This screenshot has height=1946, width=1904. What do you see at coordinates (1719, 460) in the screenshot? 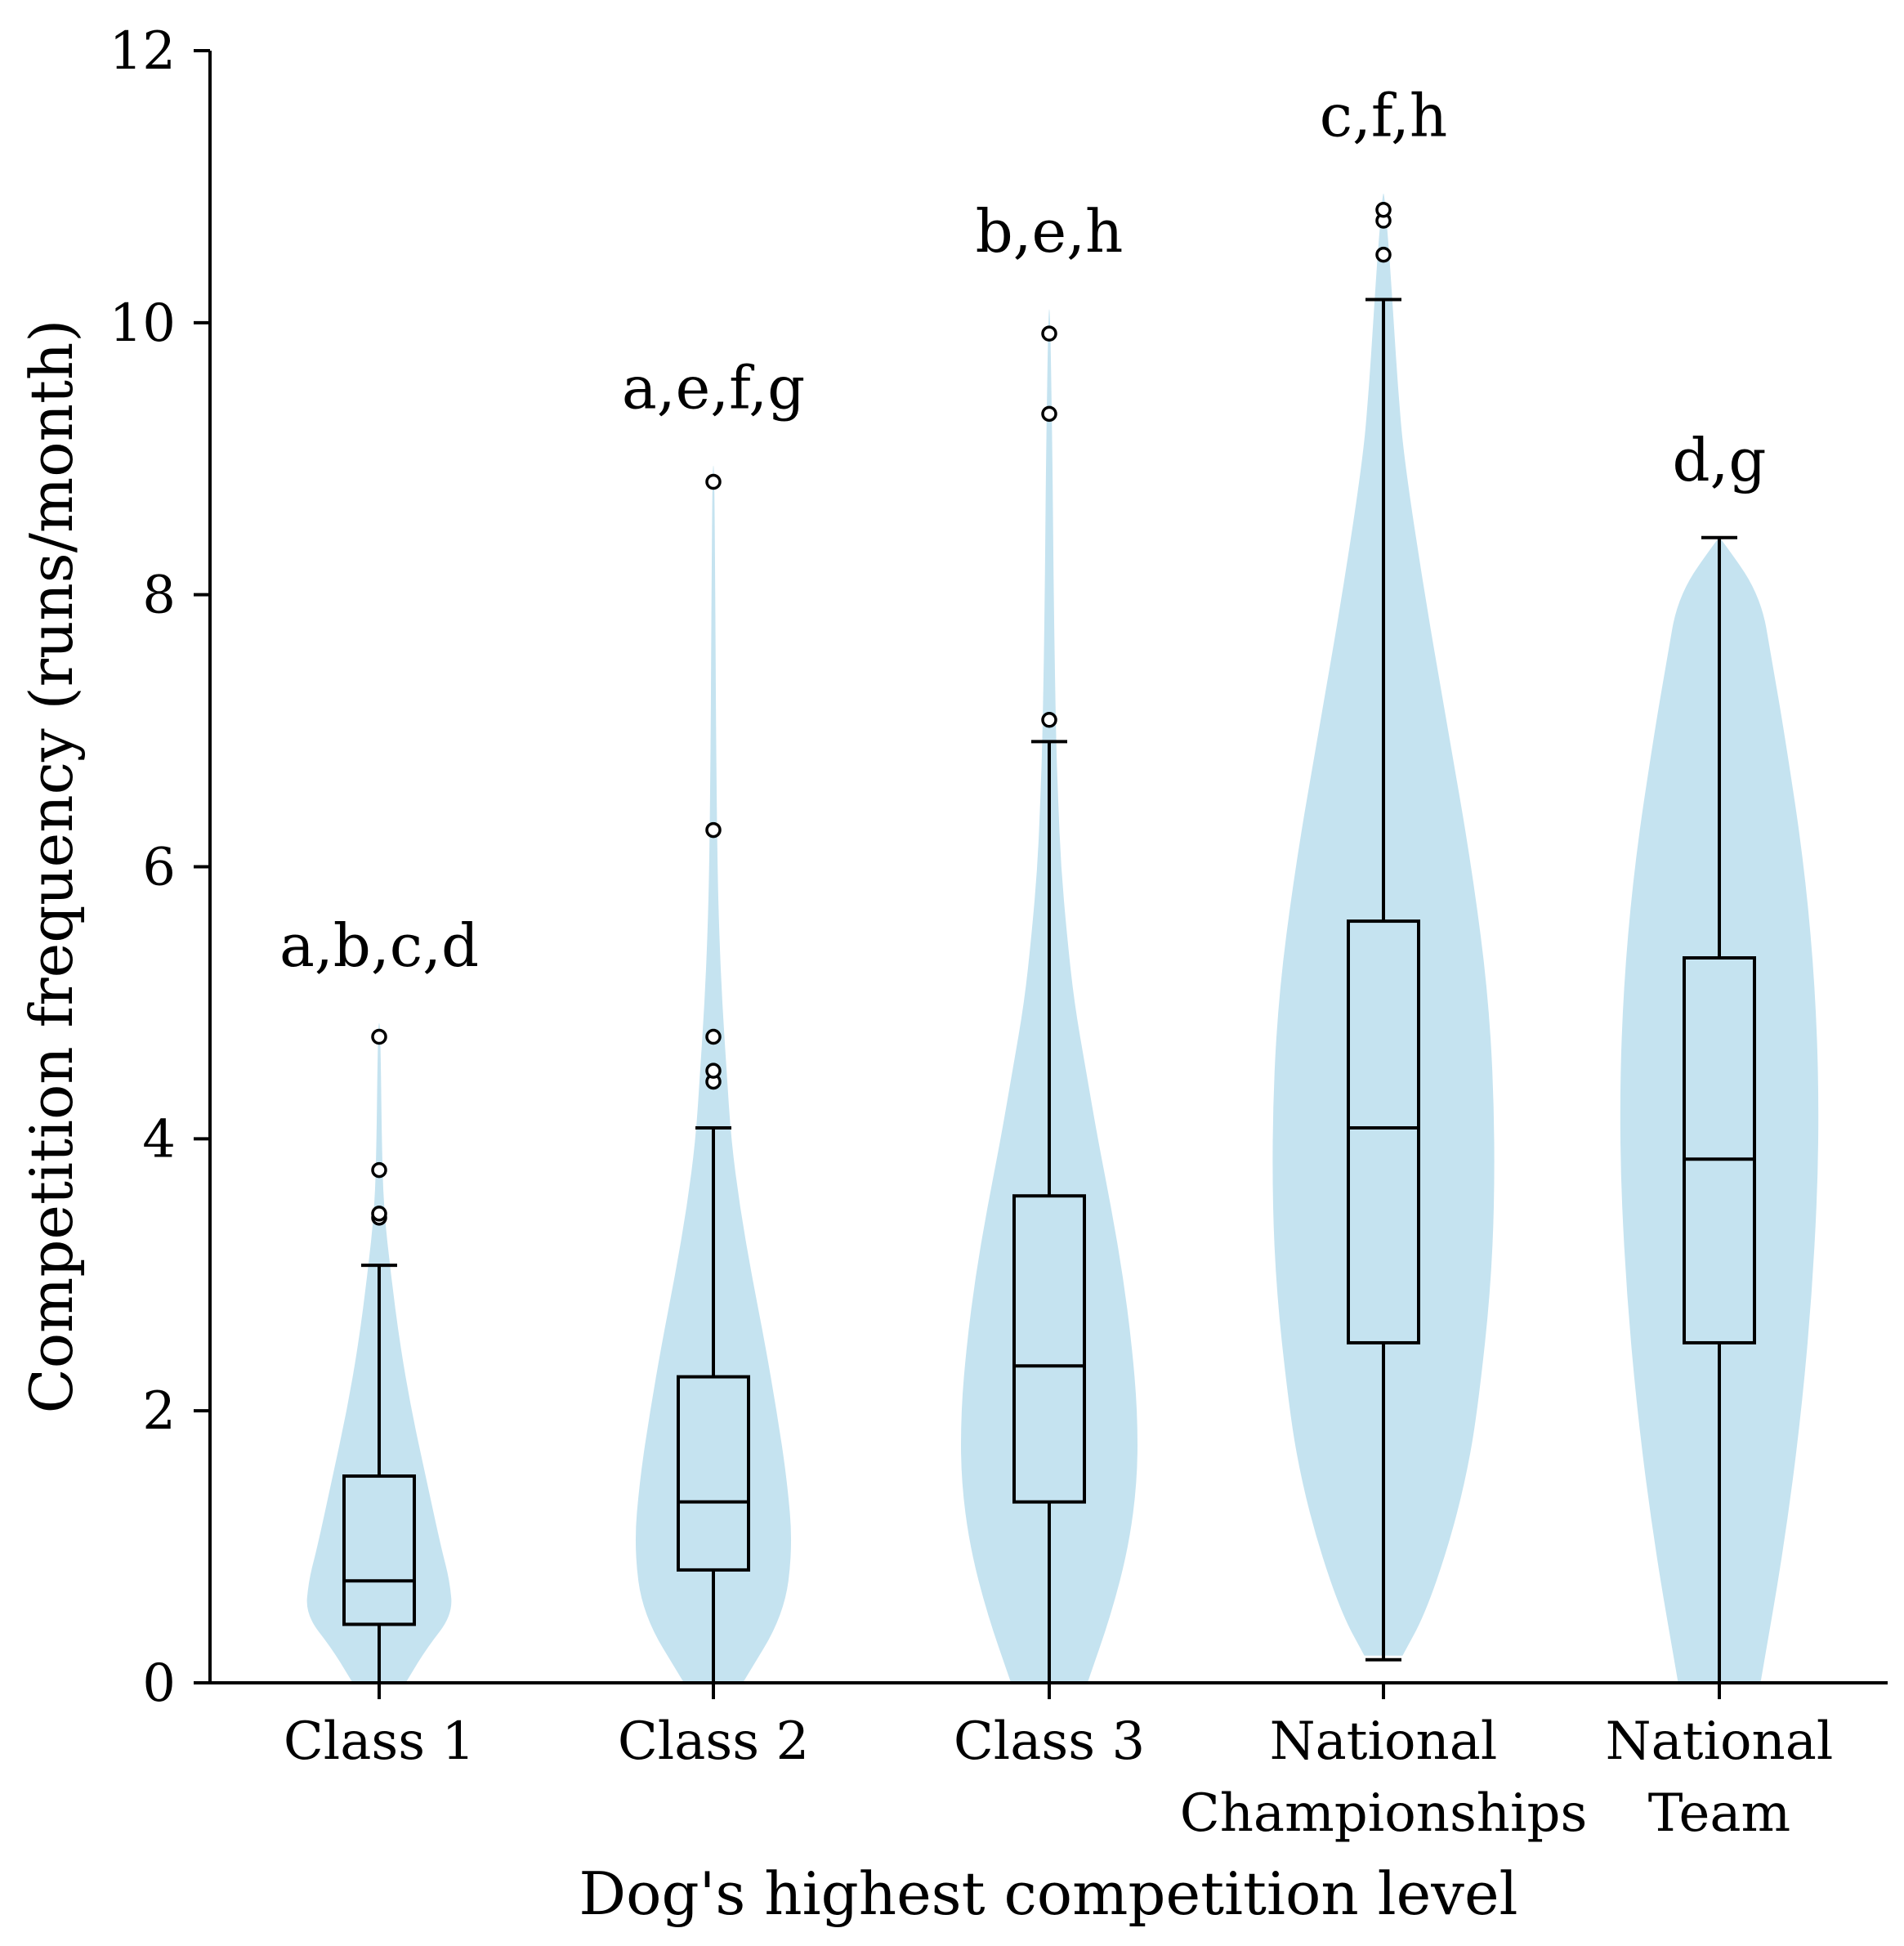
I see `significance-label-national-team: d,g` at bounding box center [1719, 460].